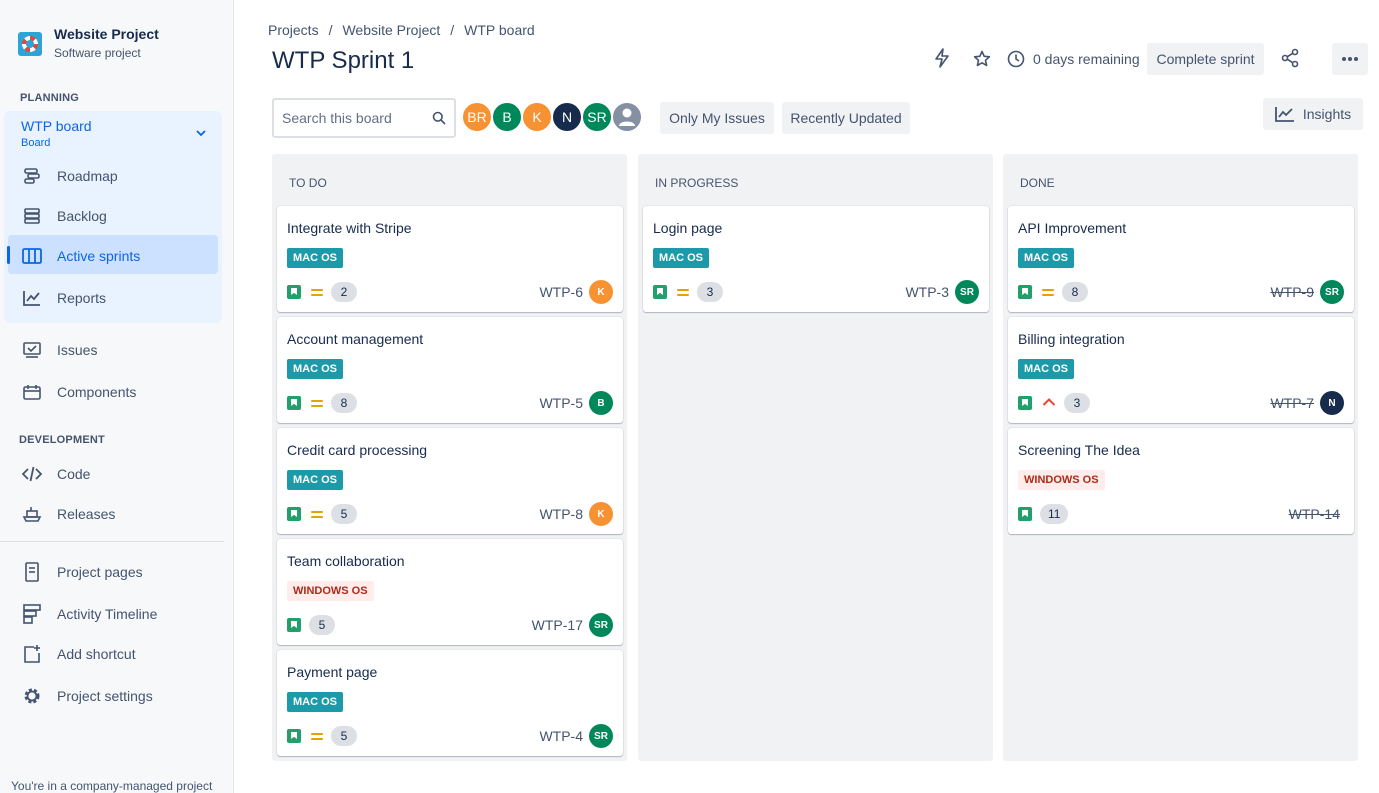 The height and width of the screenshot is (793, 1379). I want to click on sidebar-item-backlog: Backlog, so click(64, 216).